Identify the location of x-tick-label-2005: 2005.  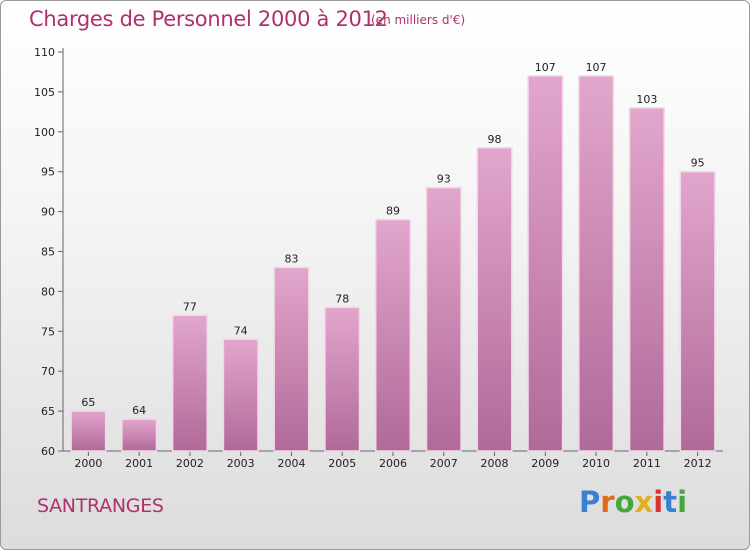
(342, 463).